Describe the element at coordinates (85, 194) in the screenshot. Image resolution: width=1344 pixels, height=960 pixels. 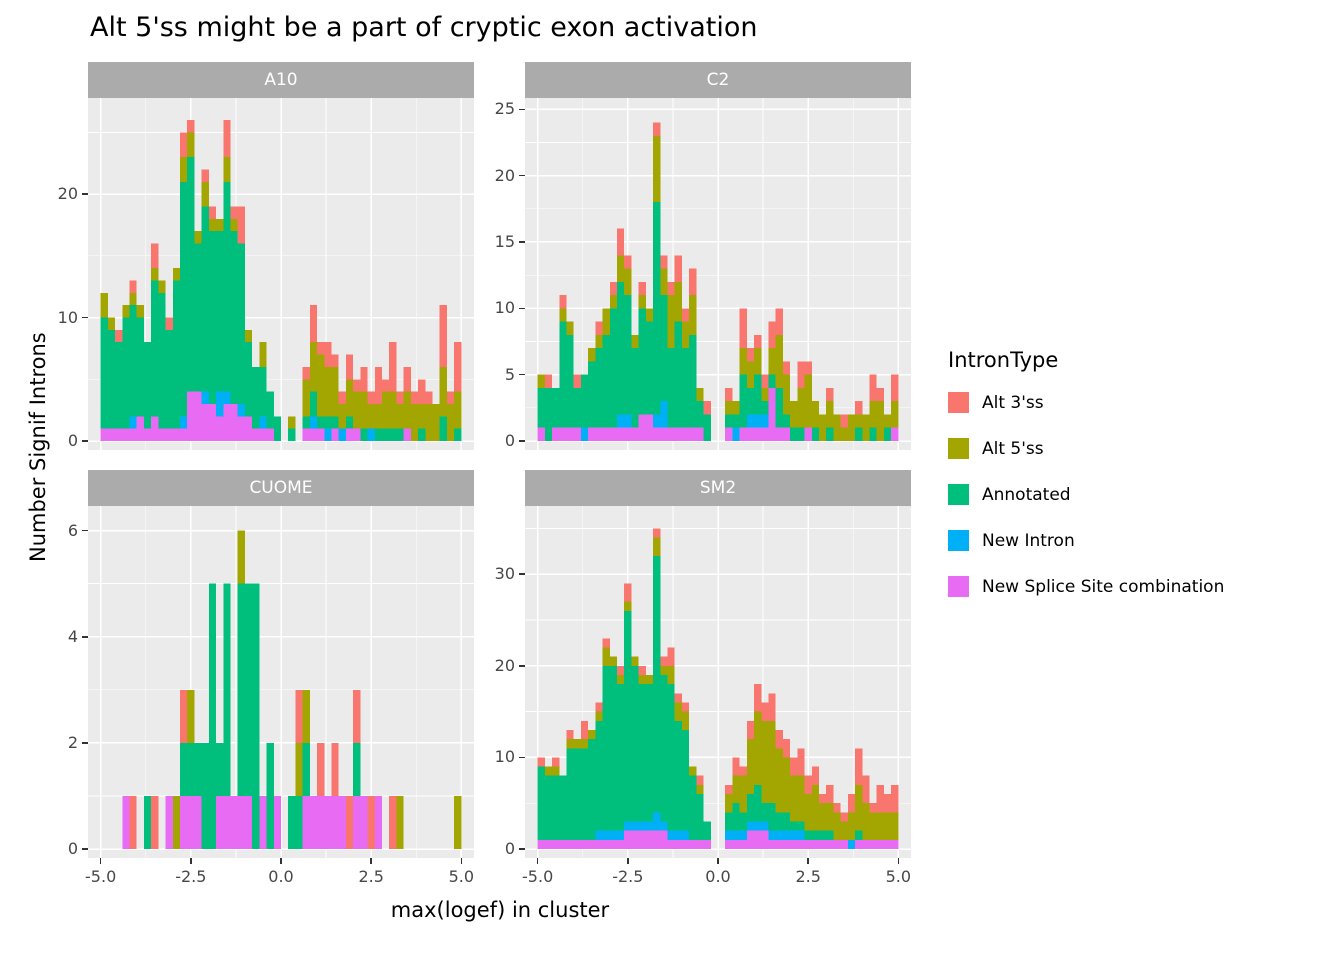
I see `y-tick-mark` at that location.